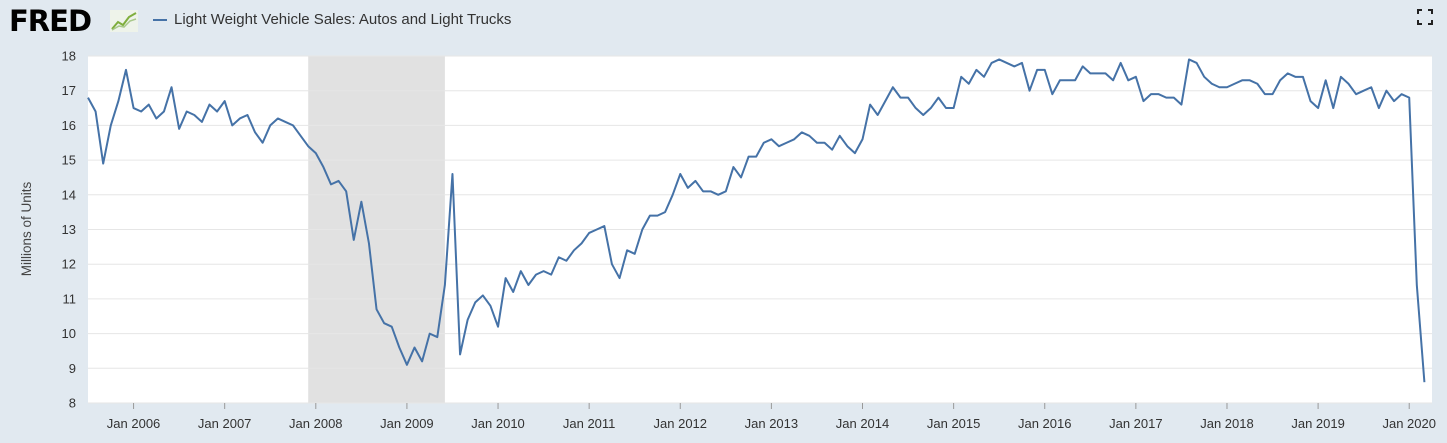 The image size is (1447, 443). What do you see at coordinates (69, 194) in the screenshot?
I see `y-tick-label: 14` at bounding box center [69, 194].